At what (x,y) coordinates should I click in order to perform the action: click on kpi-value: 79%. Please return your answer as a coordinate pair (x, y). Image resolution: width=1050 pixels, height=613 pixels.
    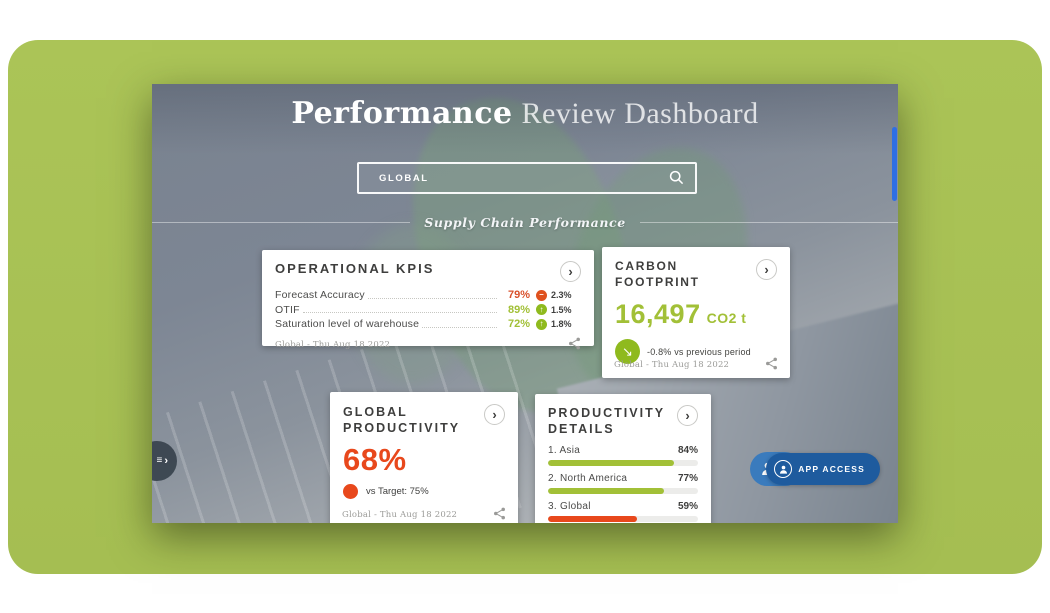
    Looking at the image, I should click on (518, 295).